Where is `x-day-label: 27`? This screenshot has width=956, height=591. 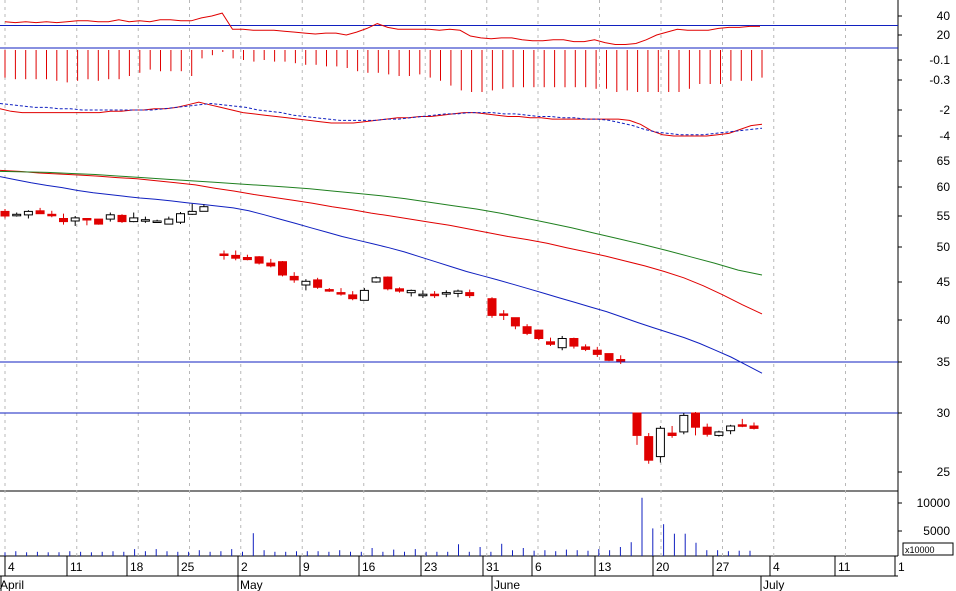 x-day-label: 27 is located at coordinates (723, 567).